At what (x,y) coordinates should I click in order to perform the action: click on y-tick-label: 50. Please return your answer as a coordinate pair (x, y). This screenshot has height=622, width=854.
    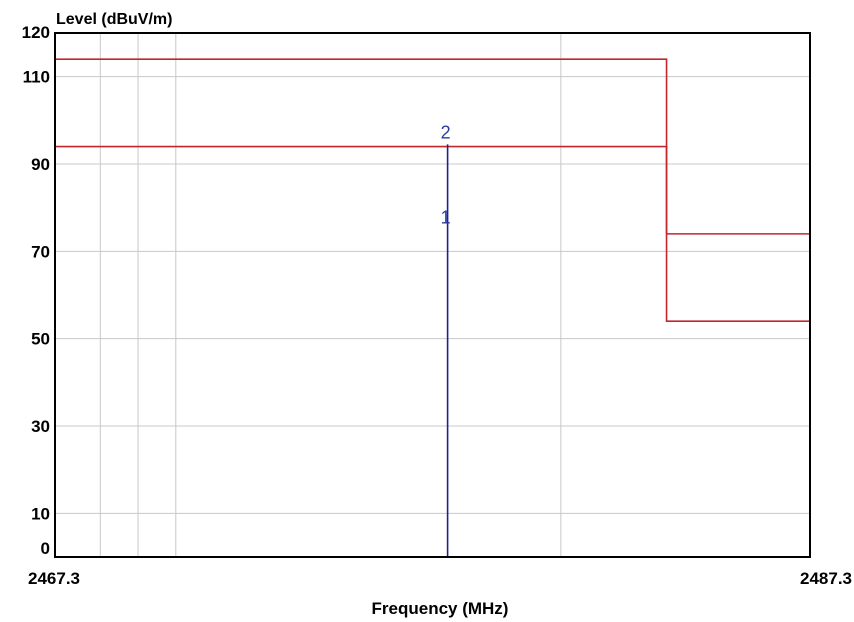
    Looking at the image, I should click on (40, 339).